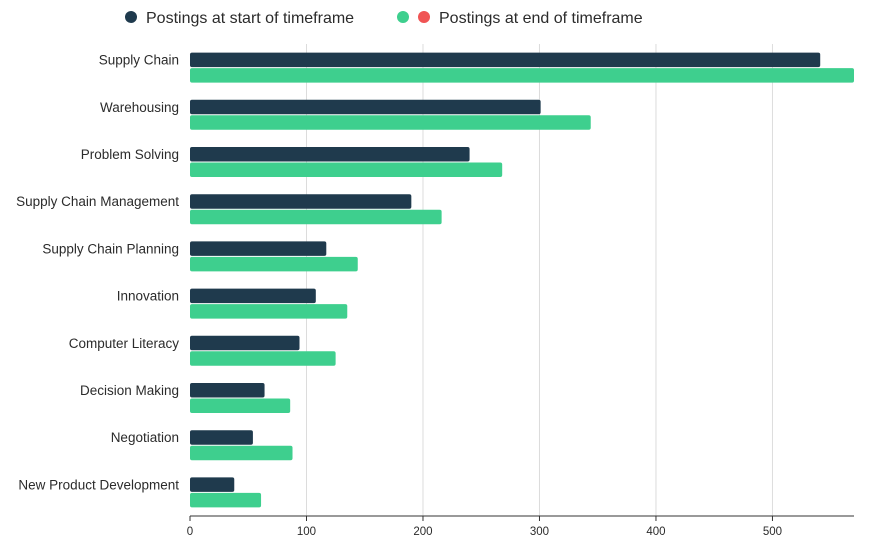 The image size is (874, 545). What do you see at coordinates (145, 437) in the screenshot?
I see `category-label: Negotiation` at bounding box center [145, 437].